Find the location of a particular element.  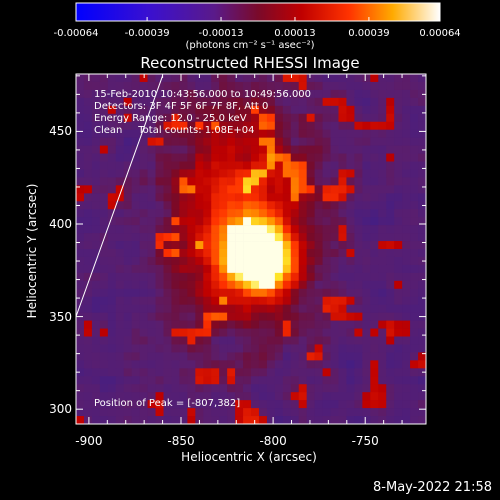

y-tick-label: 350 is located at coordinates (60, 316).